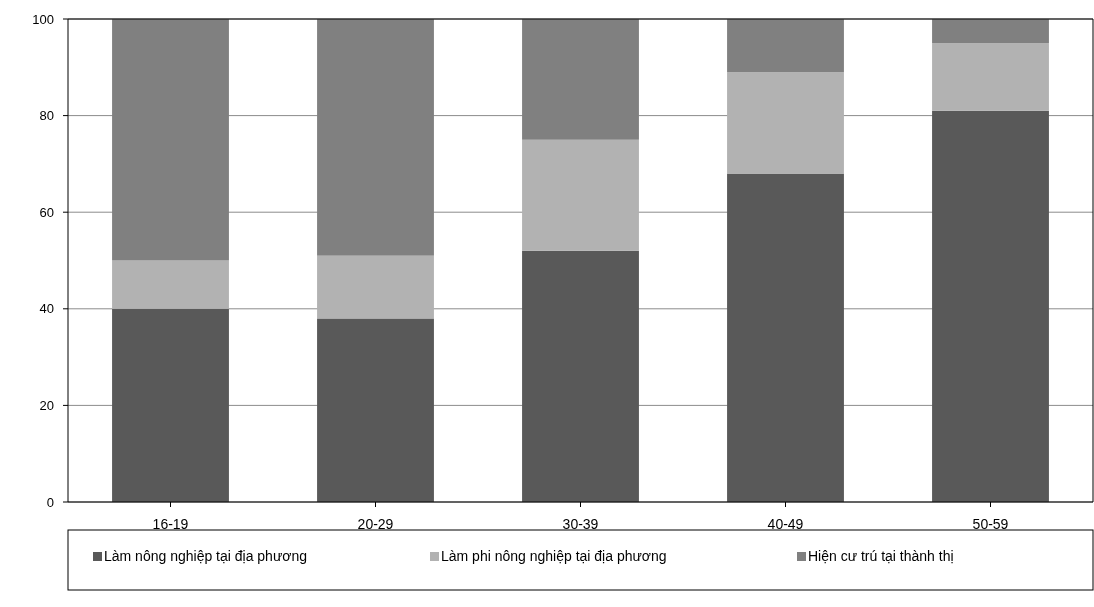 This screenshot has width=1094, height=607. Describe the element at coordinates (554, 556) in the screenshot. I see `legend-label: Làm phi nông nghiệp tại địa phương` at that location.